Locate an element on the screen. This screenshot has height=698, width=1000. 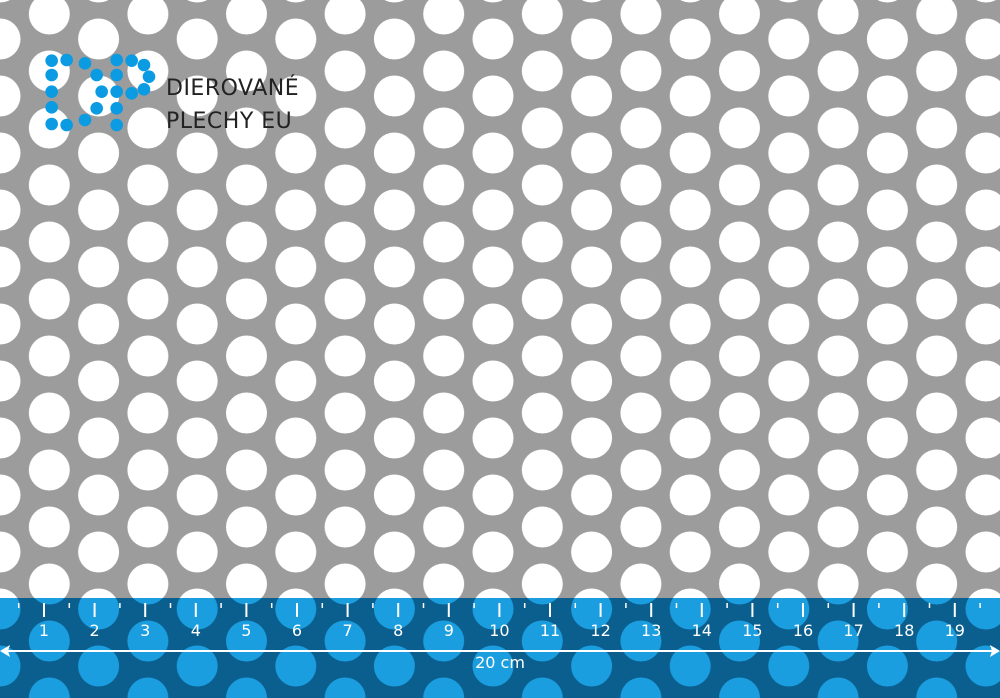
arrow-right-icon is located at coordinates (995, 651).